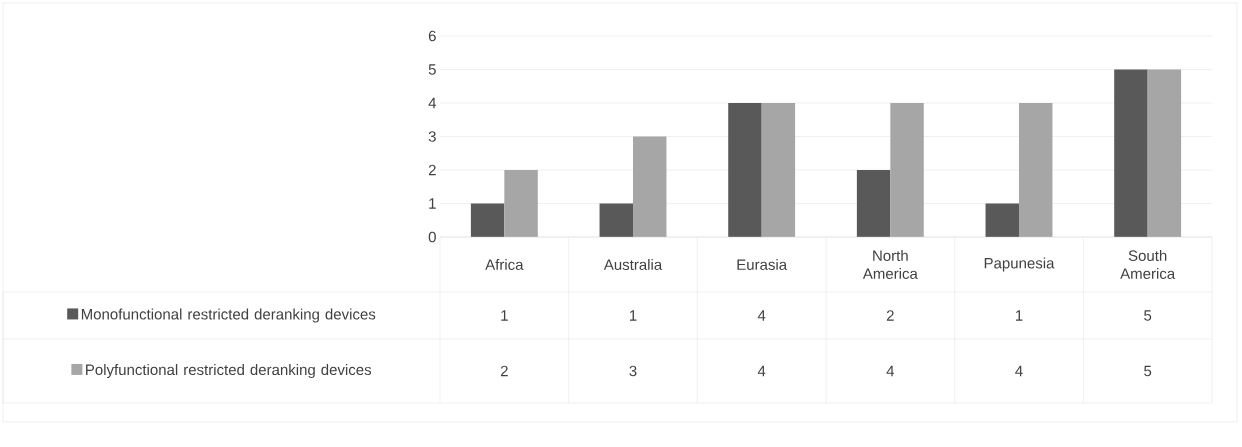 The height and width of the screenshot is (447, 1242). Describe the element at coordinates (633, 264) in the screenshot. I see `x-tick-label: Australia` at that location.